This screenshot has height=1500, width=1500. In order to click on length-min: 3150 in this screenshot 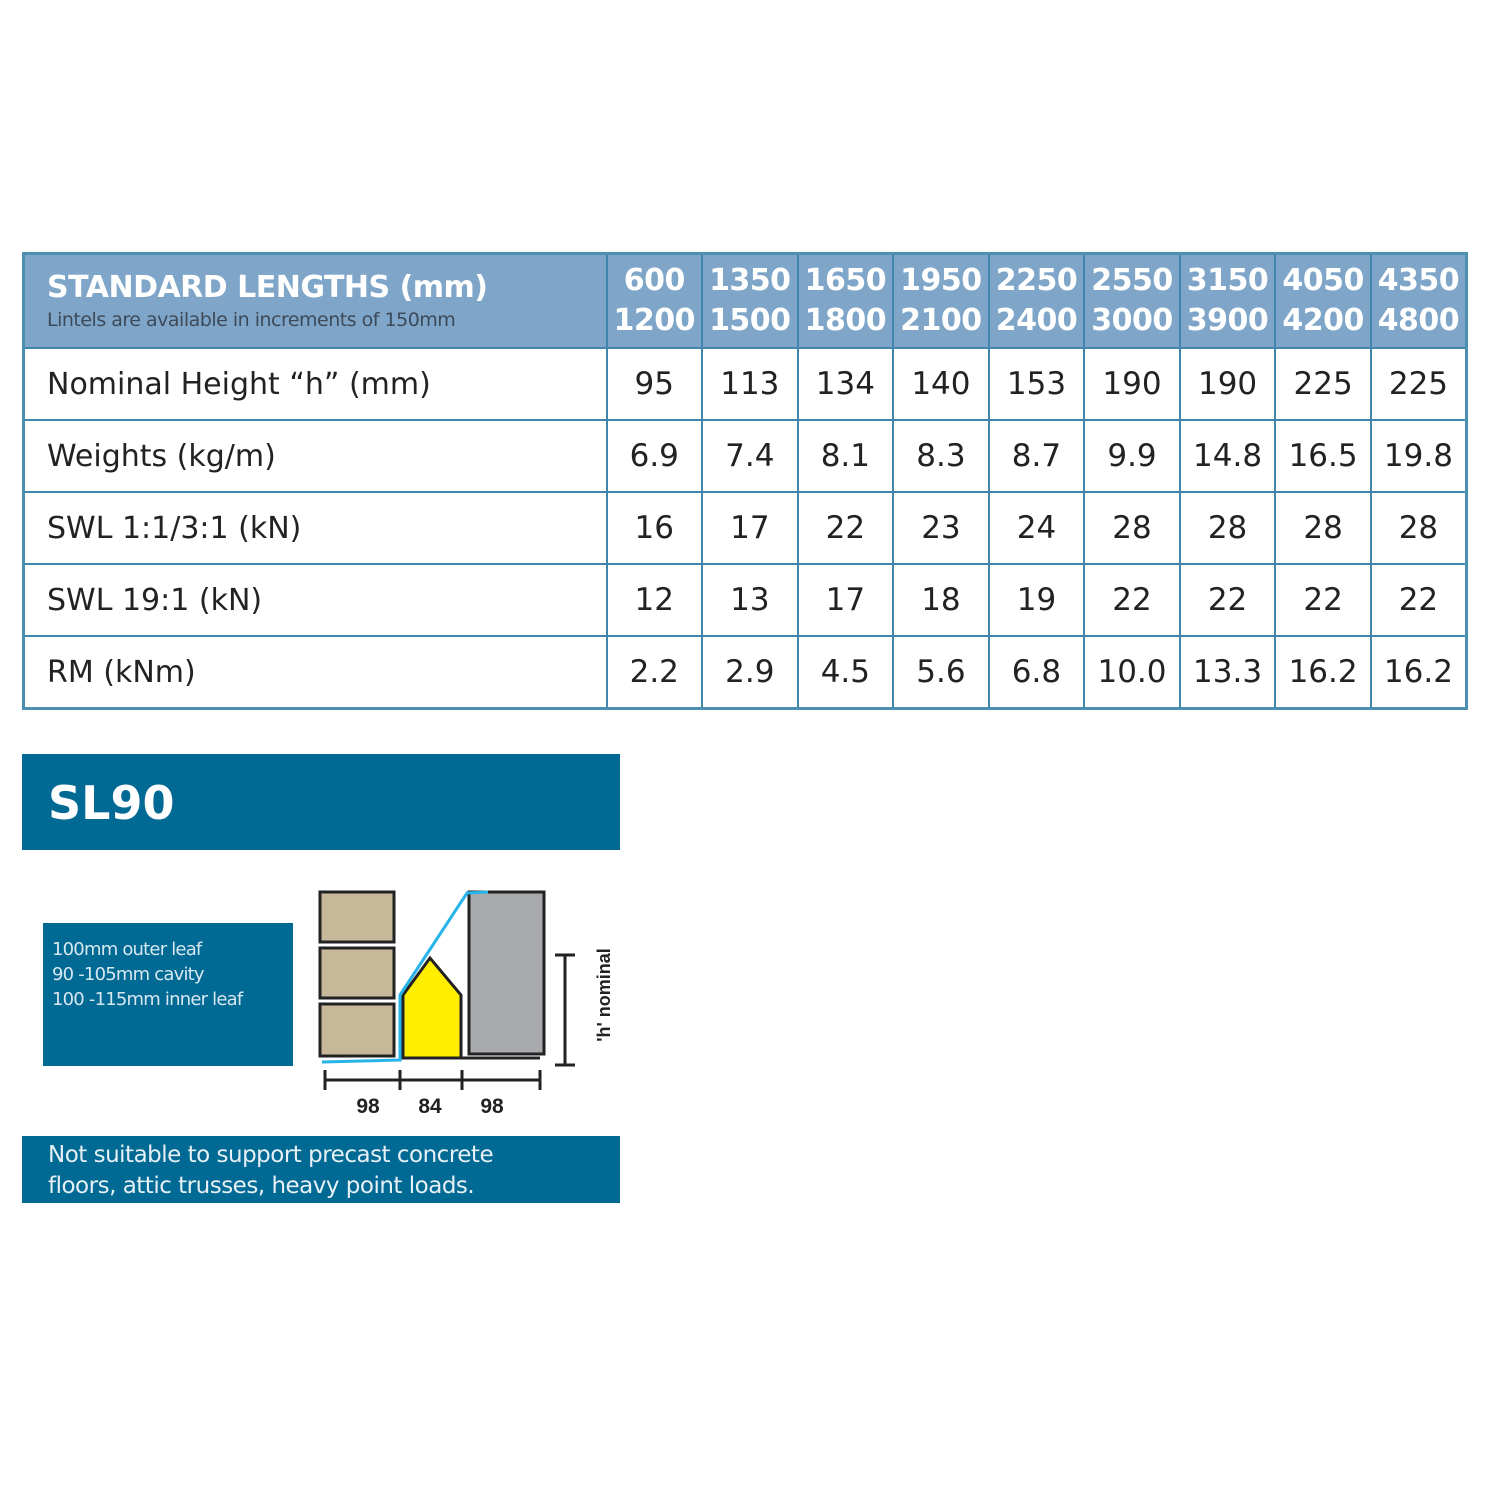, I will do `click(1227, 280)`.